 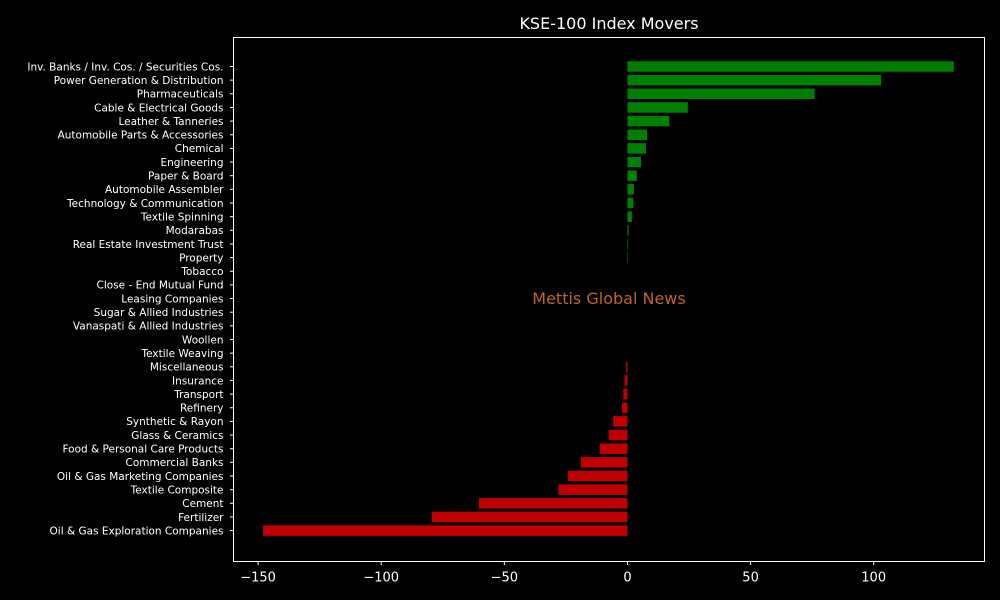 What do you see at coordinates (873, 578) in the screenshot?
I see `x-tick-label: 100` at bounding box center [873, 578].